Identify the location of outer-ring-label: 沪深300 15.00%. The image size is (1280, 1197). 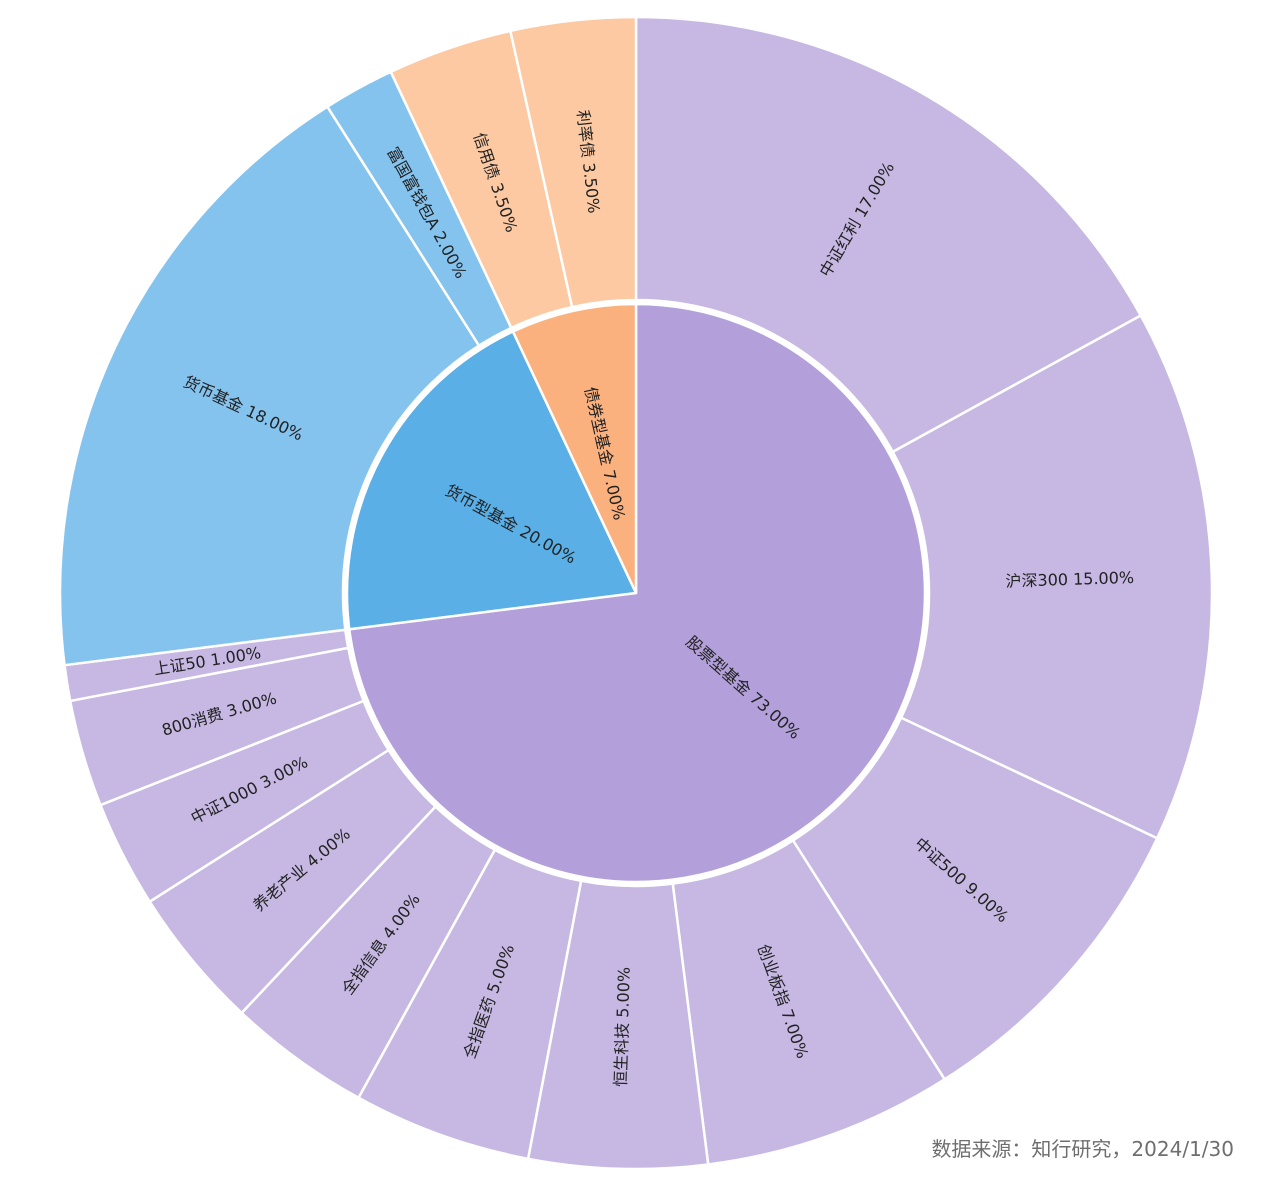
(1069, 579).